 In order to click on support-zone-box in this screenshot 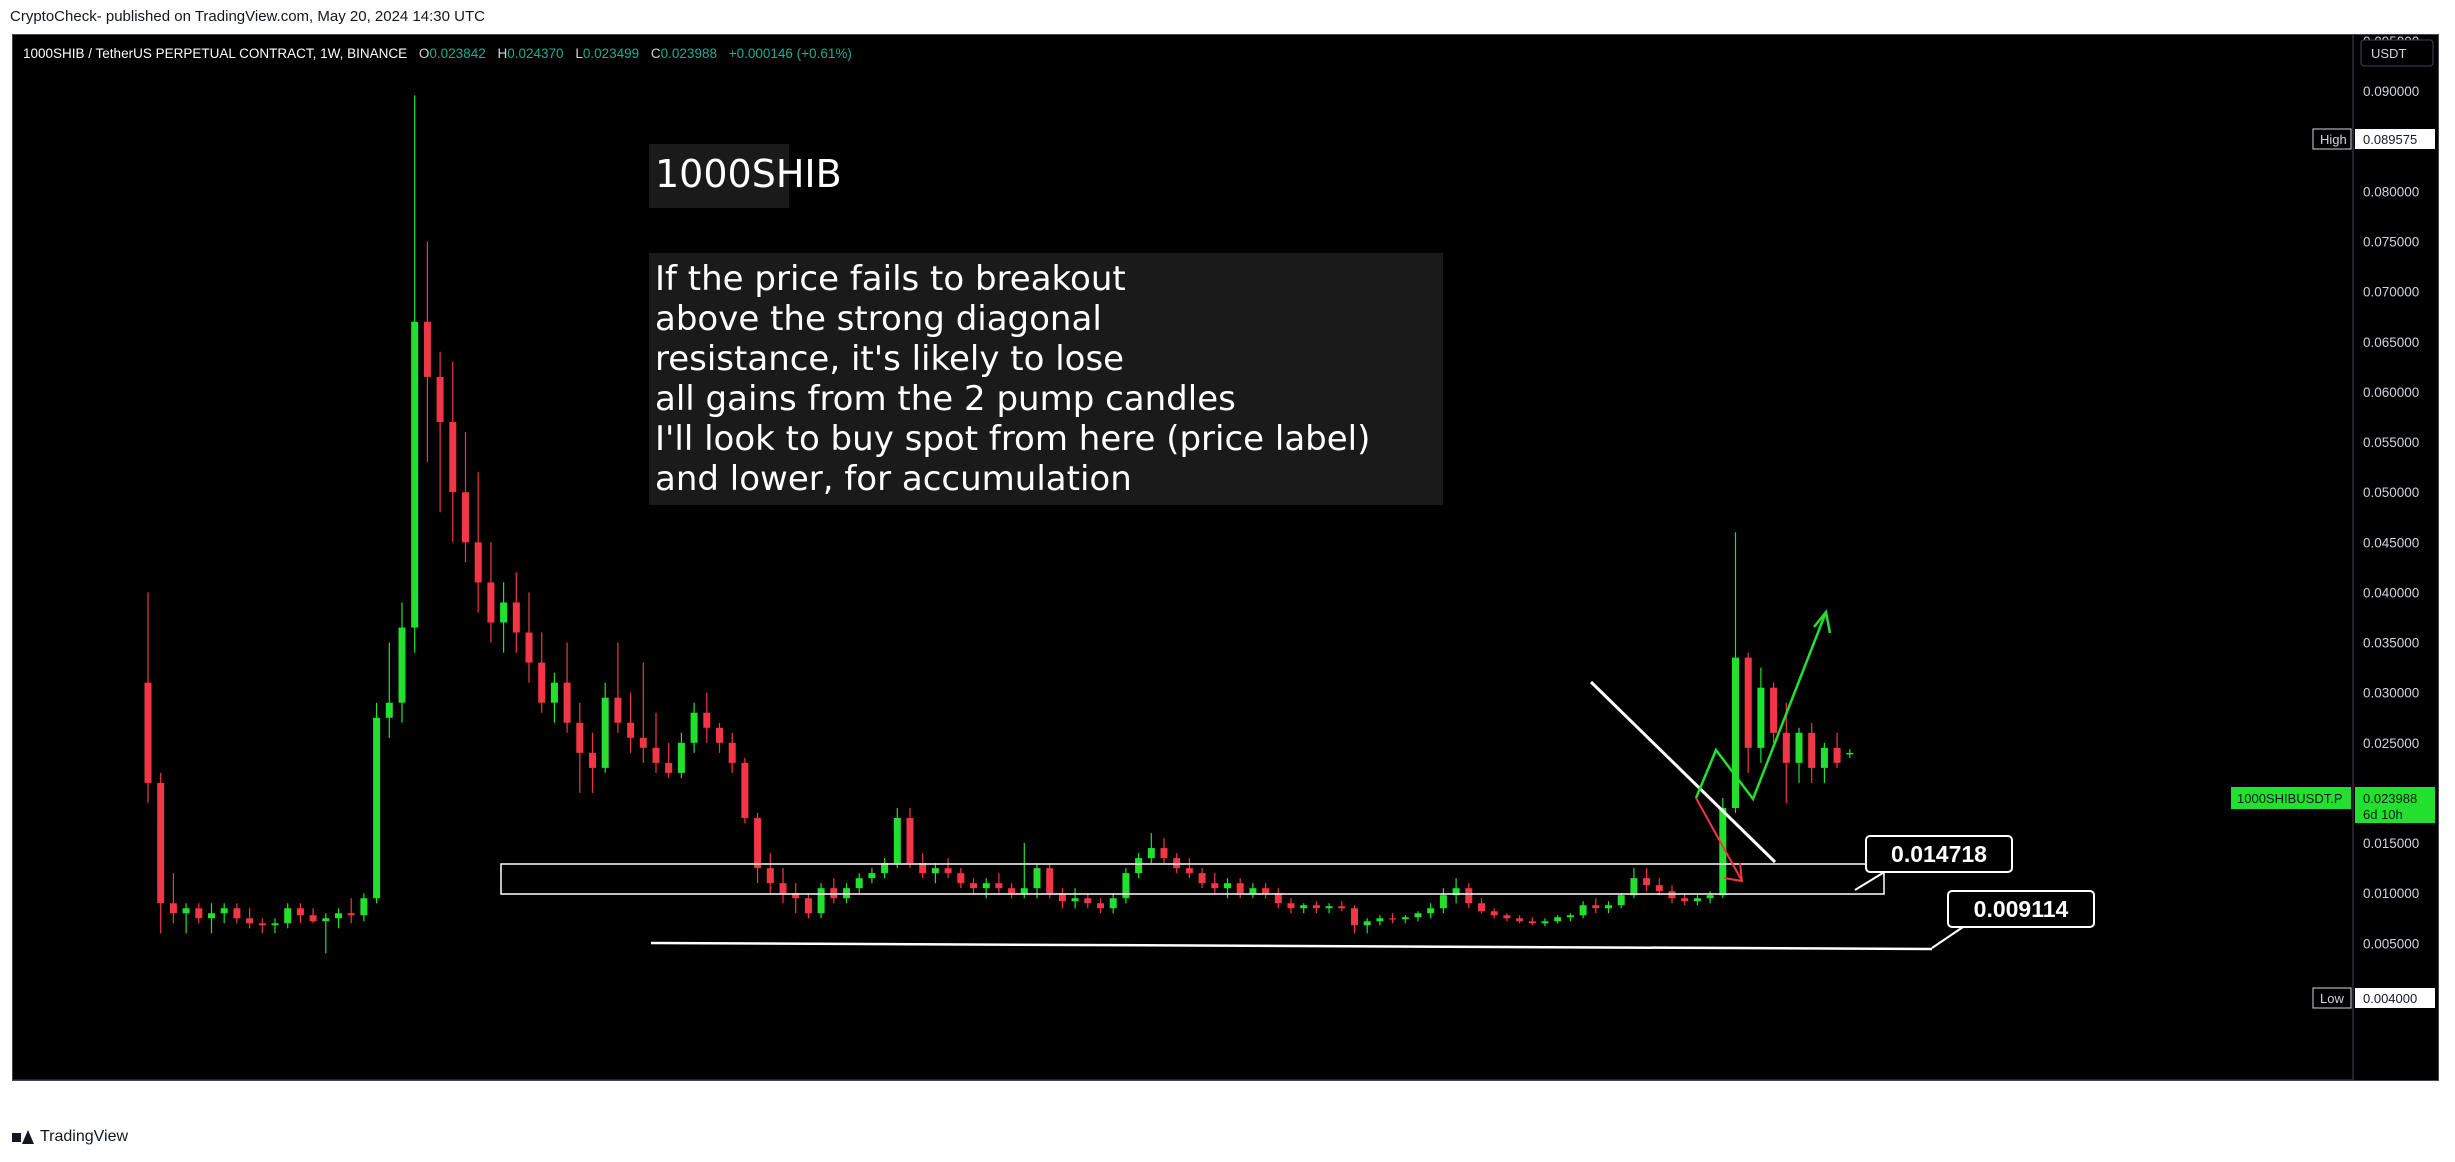, I will do `click(1192, 879)`.